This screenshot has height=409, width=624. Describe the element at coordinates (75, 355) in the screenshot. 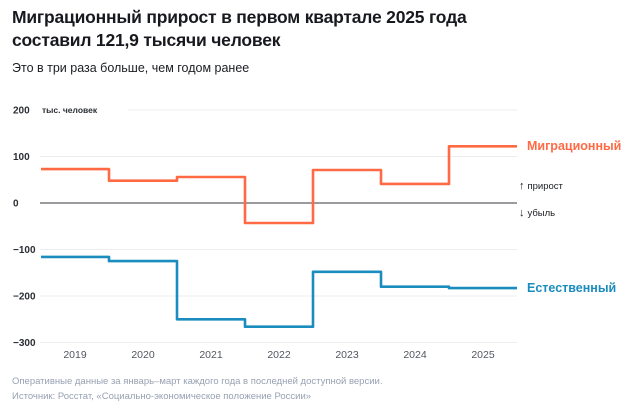

I see `x-tick-label: 2019` at that location.